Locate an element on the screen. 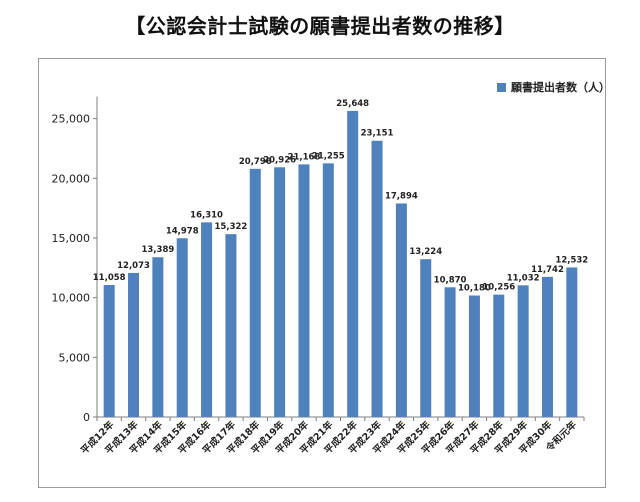 The height and width of the screenshot is (502, 640). chart-legend: 願書提出者数（人） is located at coordinates (553, 87).